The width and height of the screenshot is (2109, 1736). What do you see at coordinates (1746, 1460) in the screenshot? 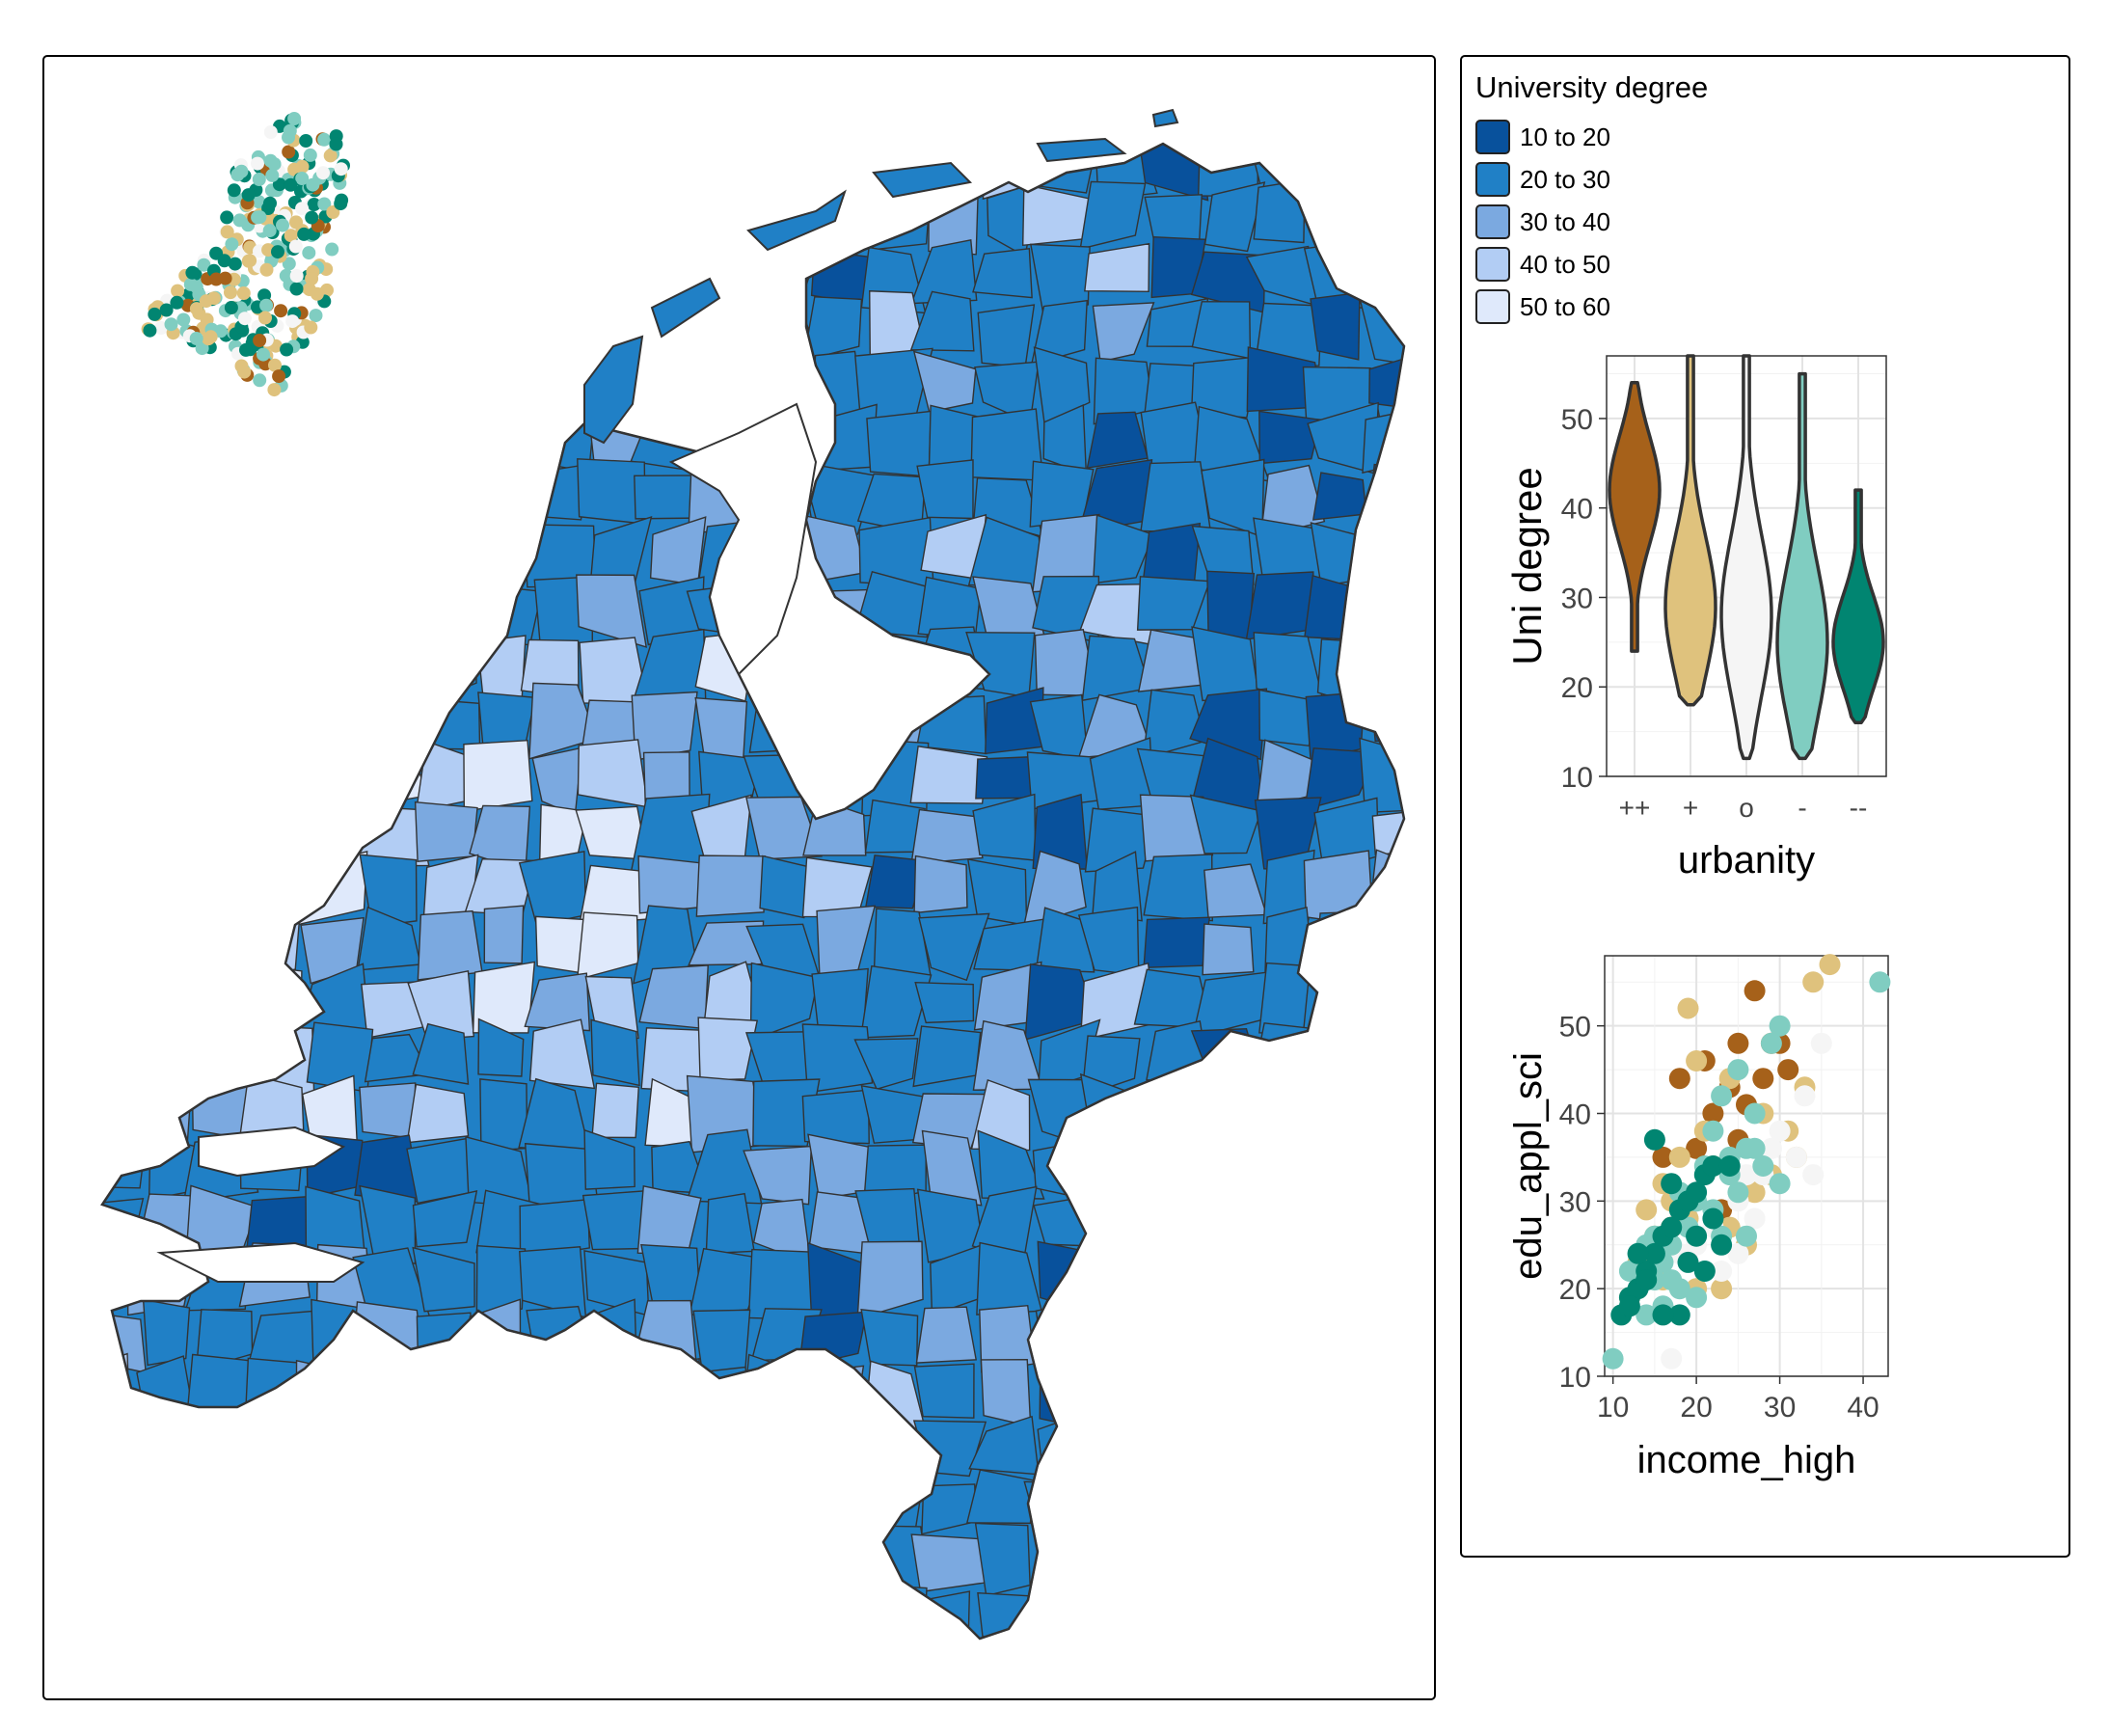
I see `x-axis-label: income_high` at bounding box center [1746, 1460].